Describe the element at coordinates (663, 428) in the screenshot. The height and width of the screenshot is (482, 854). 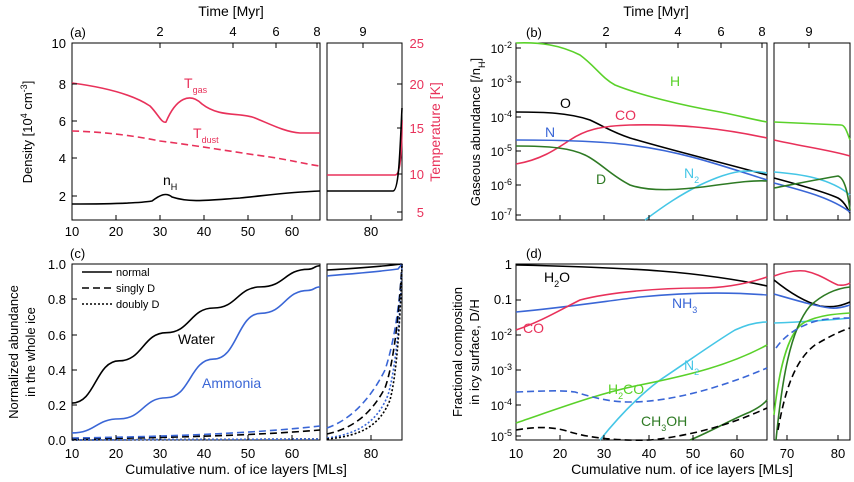
I see `label-part: 3` at that location.